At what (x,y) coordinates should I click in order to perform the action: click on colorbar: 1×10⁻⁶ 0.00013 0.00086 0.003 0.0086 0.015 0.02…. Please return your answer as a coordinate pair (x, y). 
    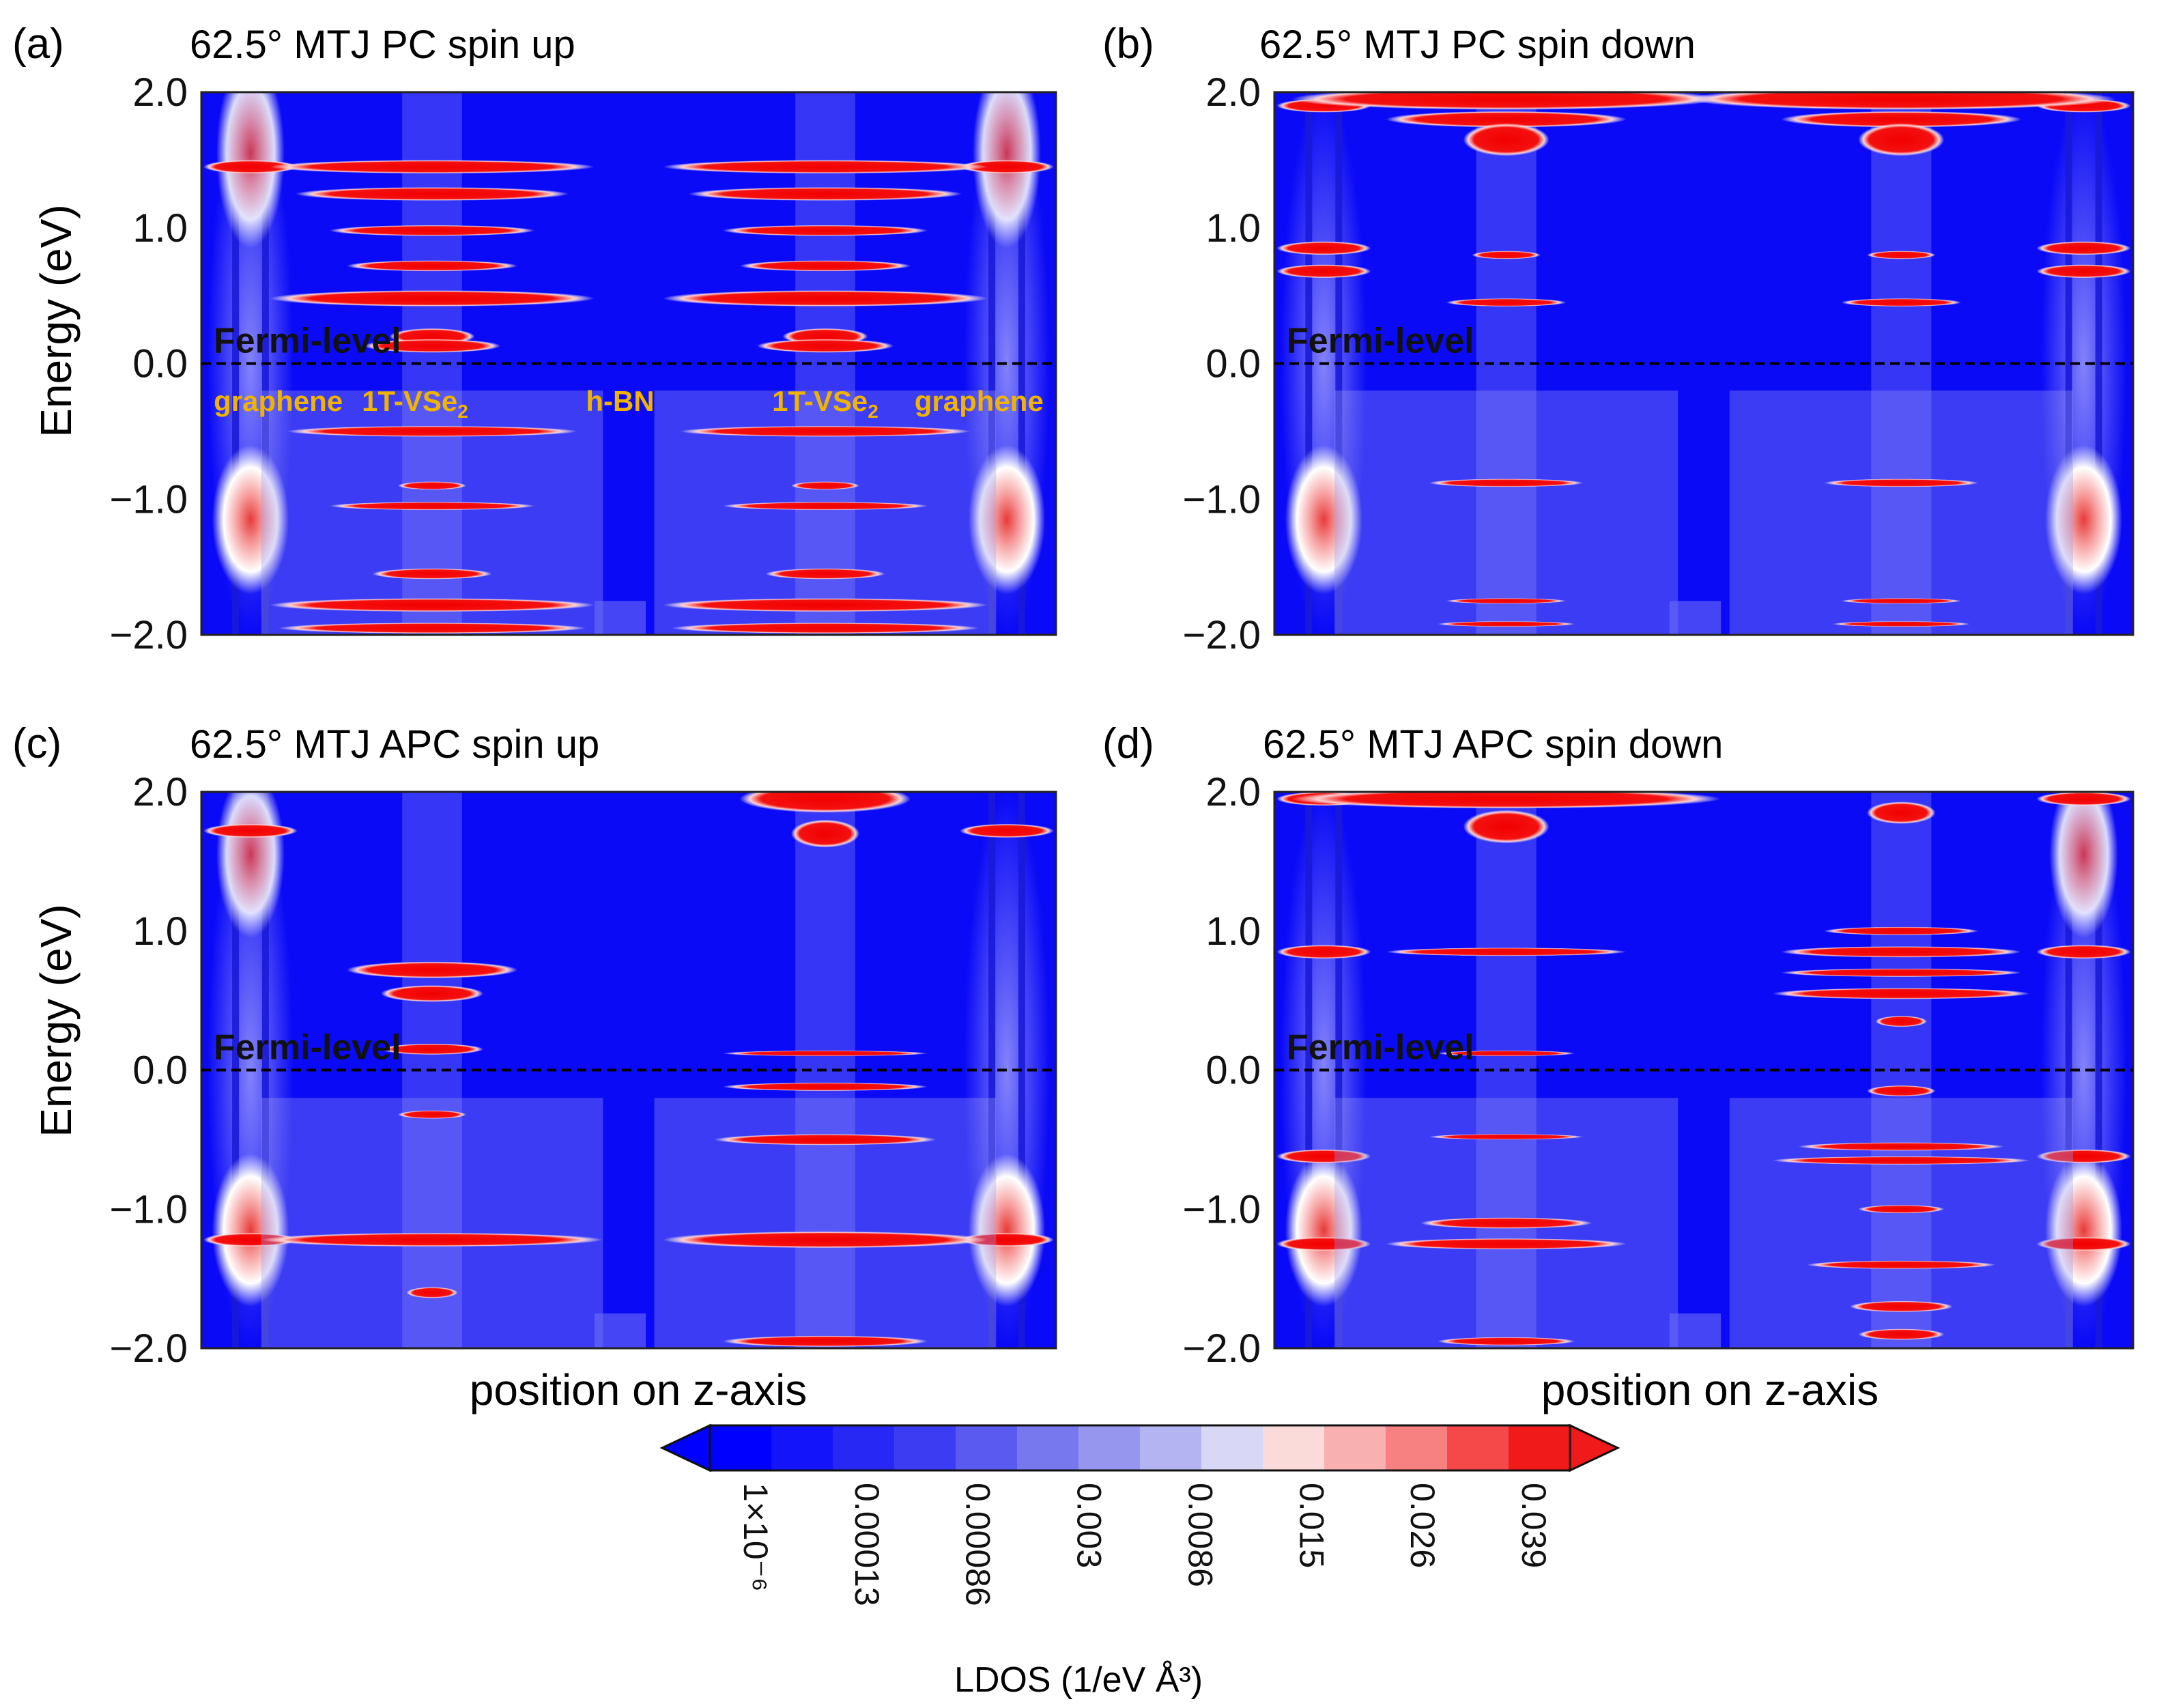
    Looking at the image, I should click on (1139, 1561).